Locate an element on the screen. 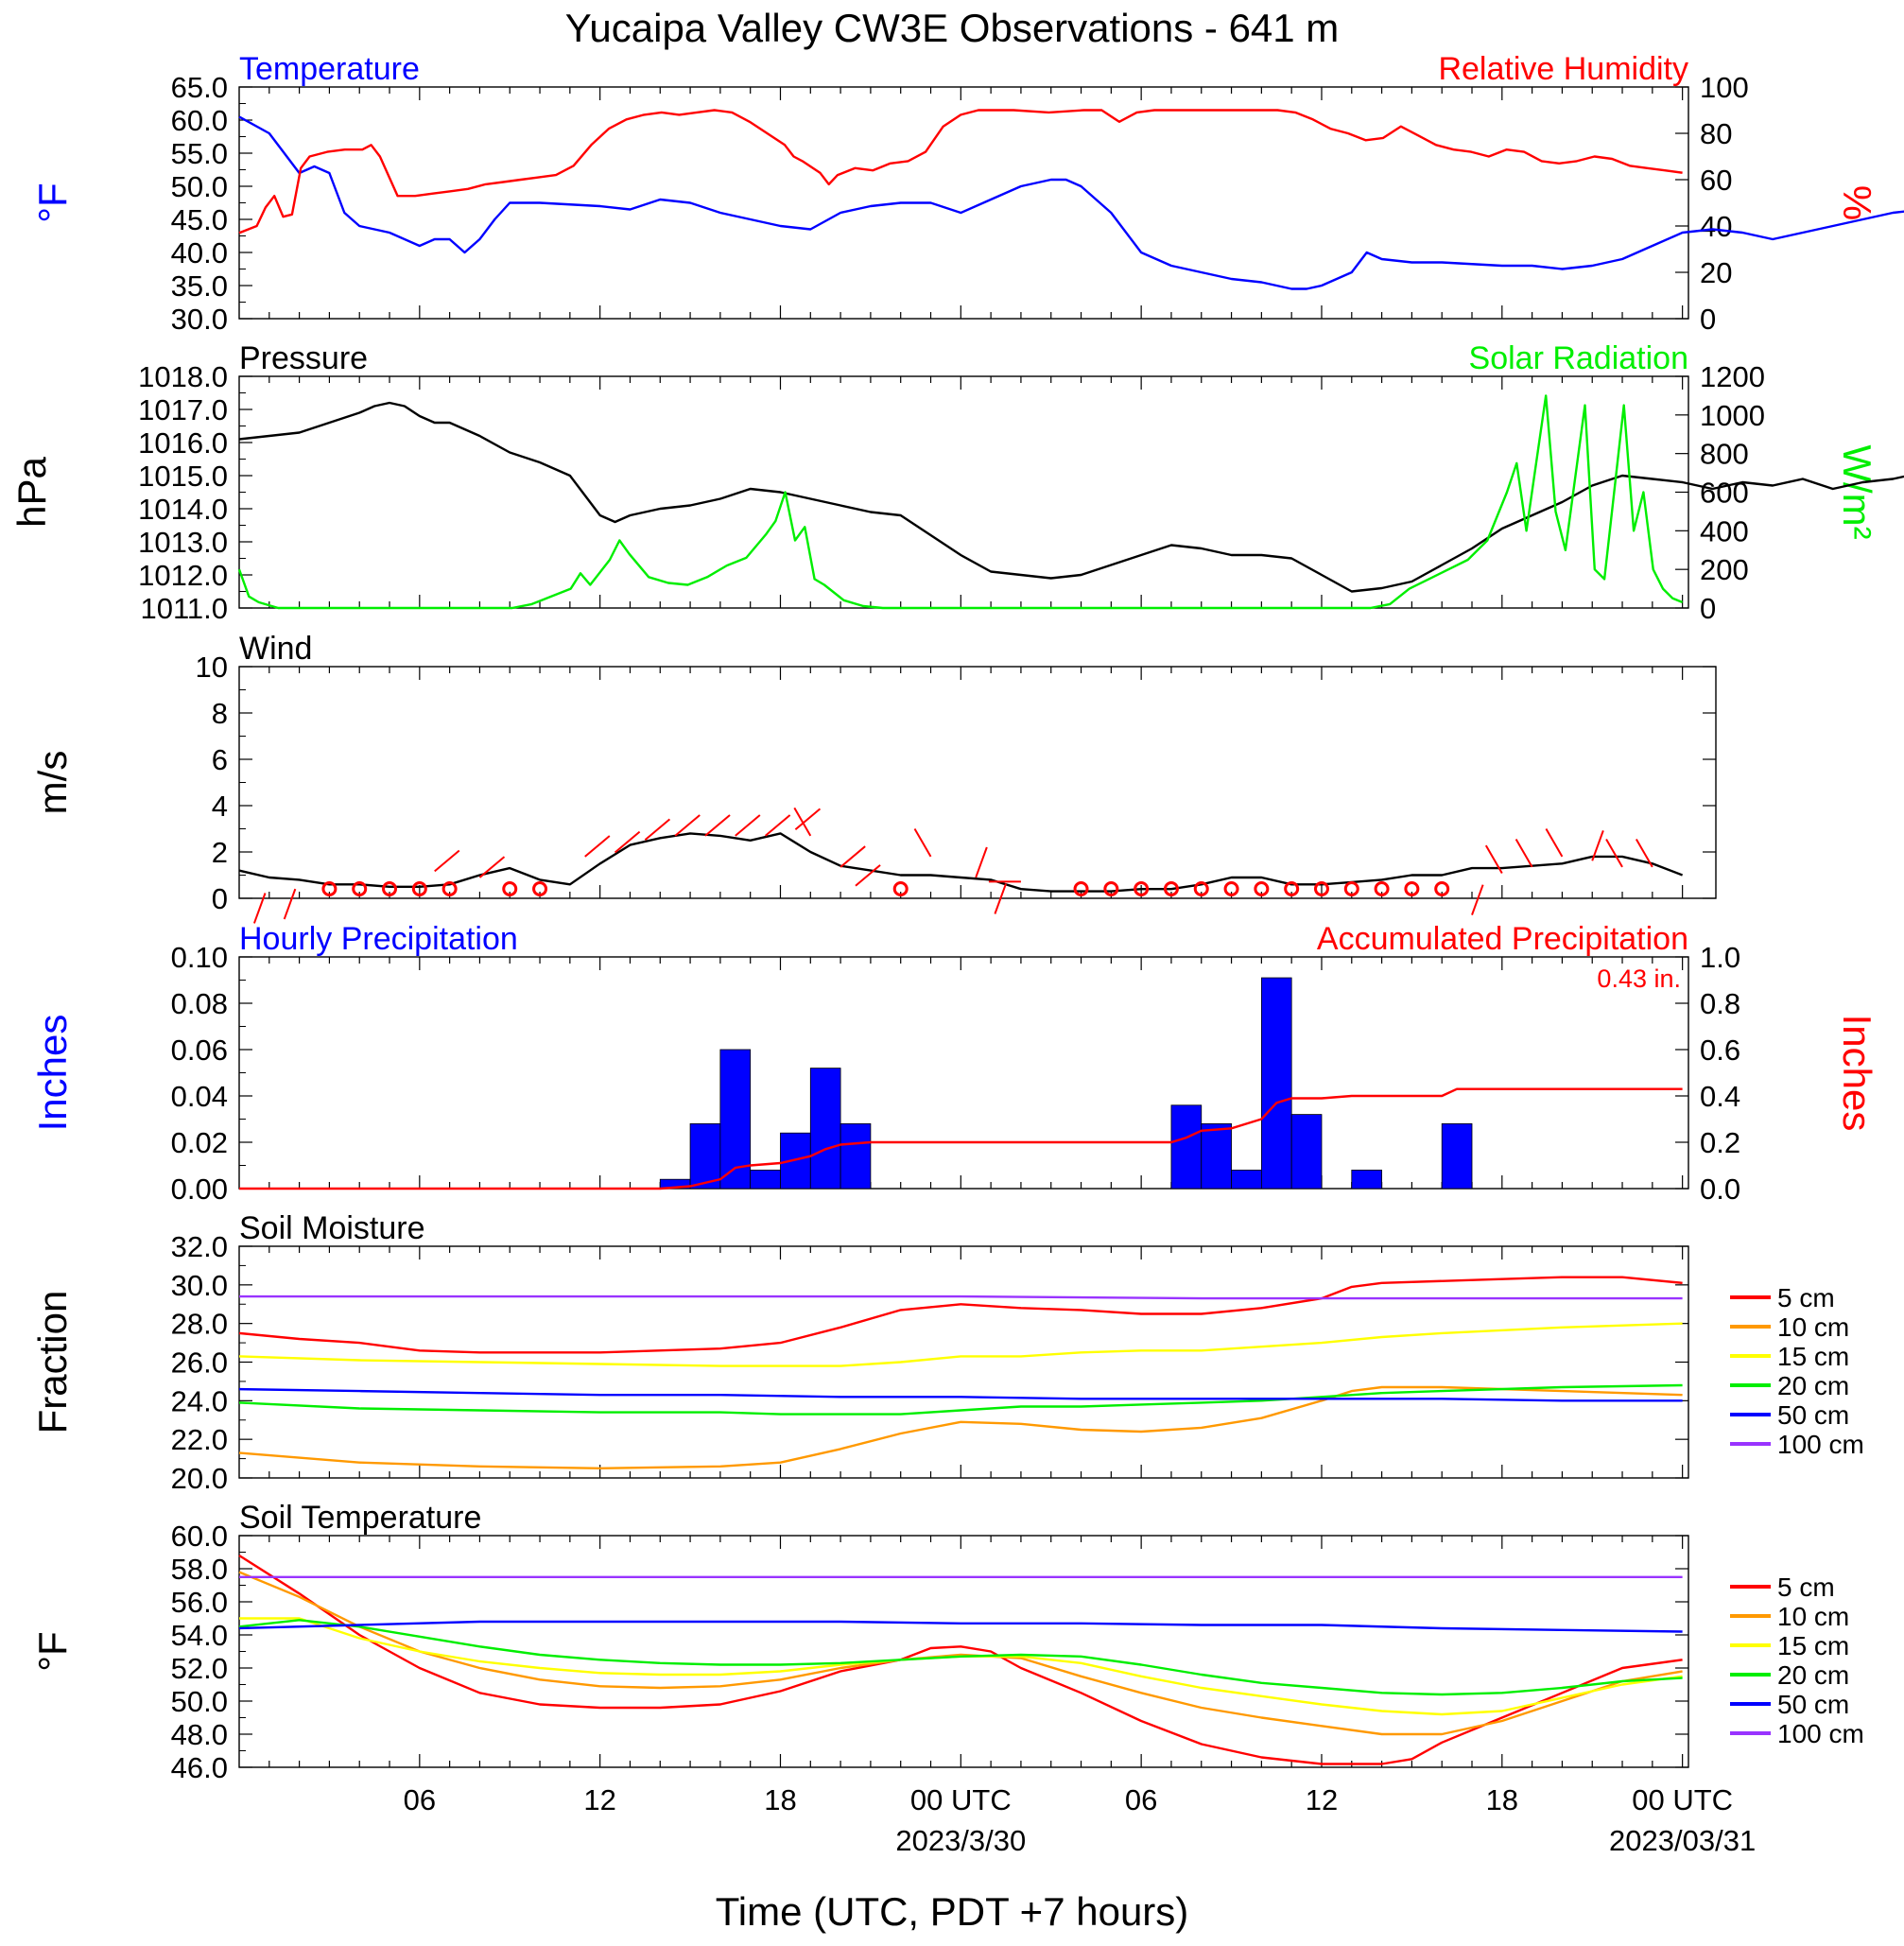 The height and width of the screenshot is (1946, 1904). y-tick-label-right: 0.4 is located at coordinates (1720, 1097).